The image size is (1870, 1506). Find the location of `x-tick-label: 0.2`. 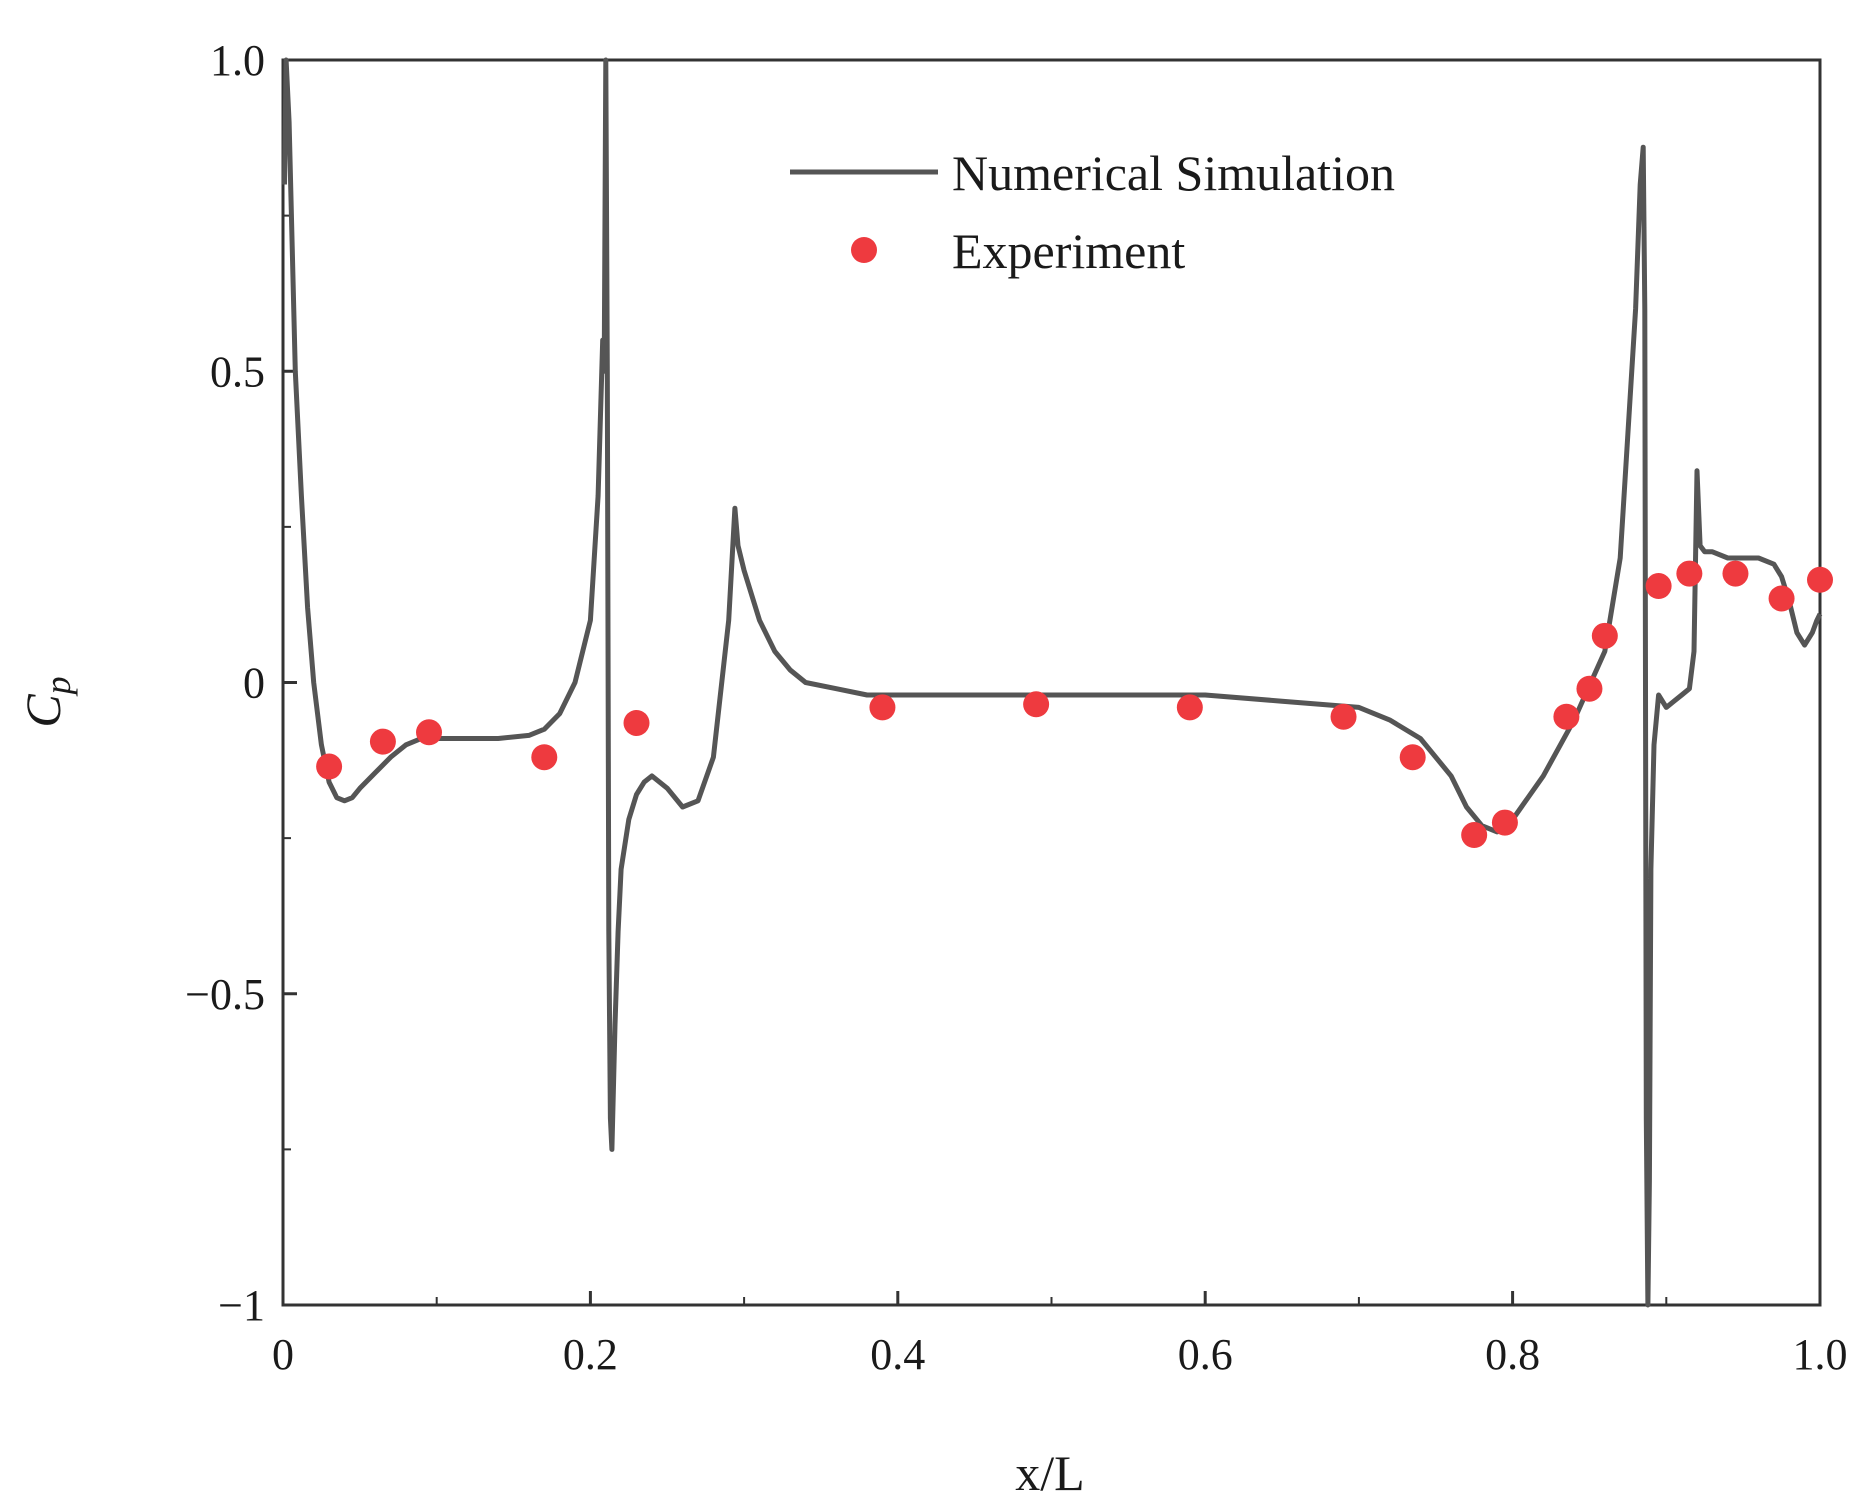

x-tick-label: 0.2 is located at coordinates (590, 1354).